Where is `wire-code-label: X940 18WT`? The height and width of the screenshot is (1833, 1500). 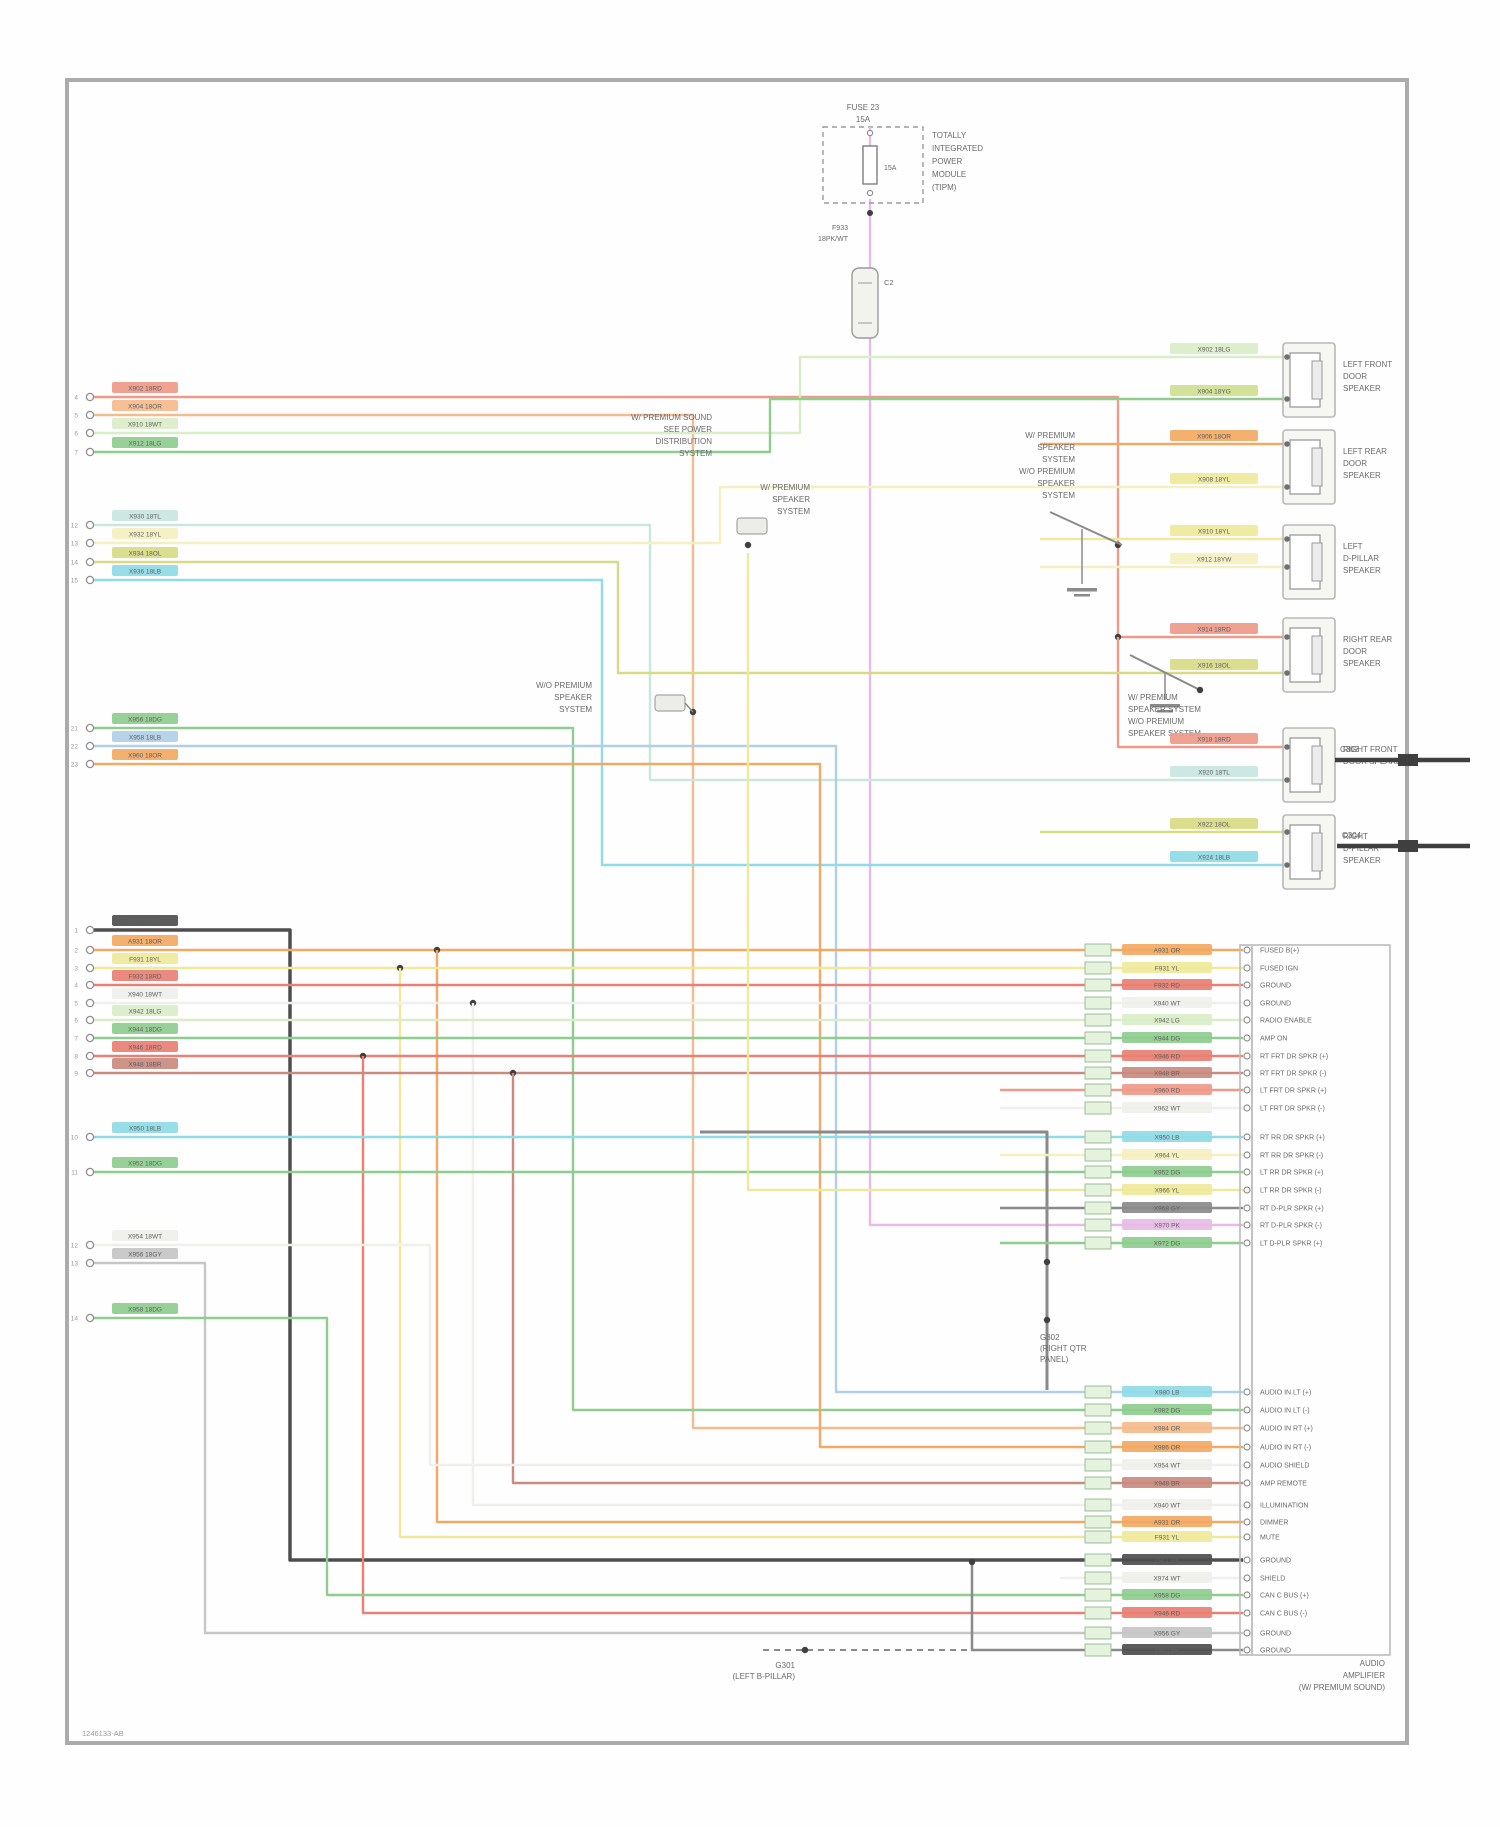 wire-code-label: X940 18WT is located at coordinates (145, 995).